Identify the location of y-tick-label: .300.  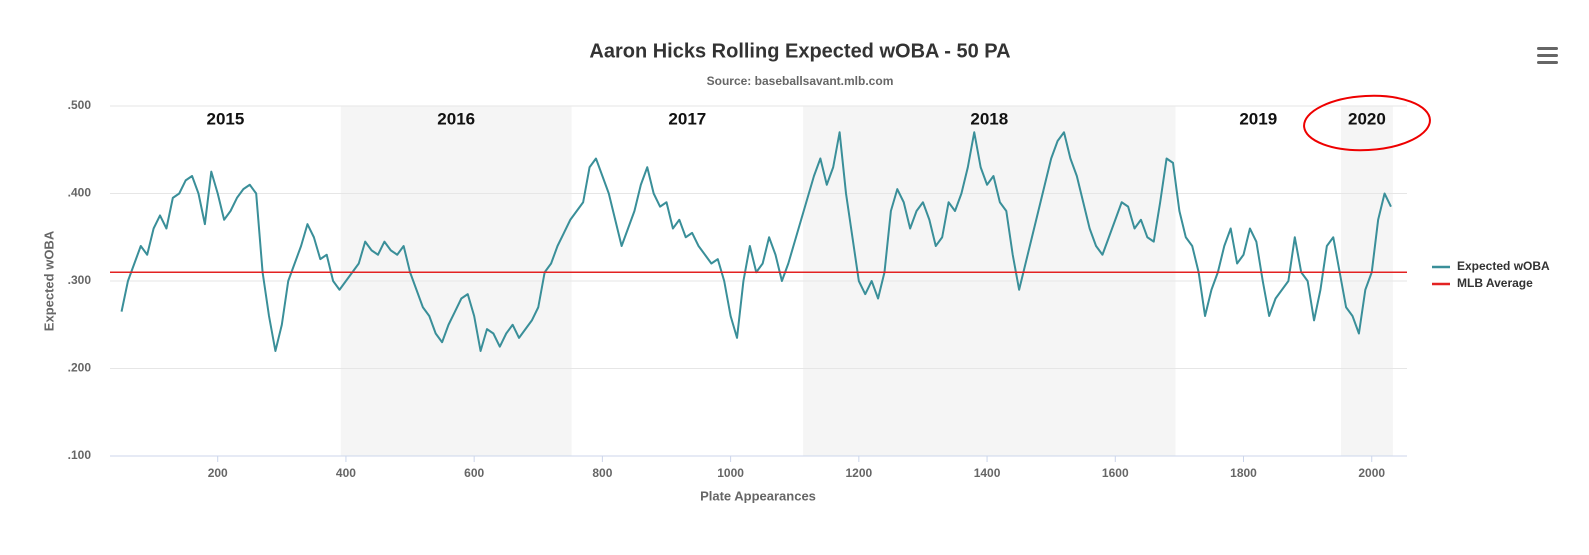
(80, 280).